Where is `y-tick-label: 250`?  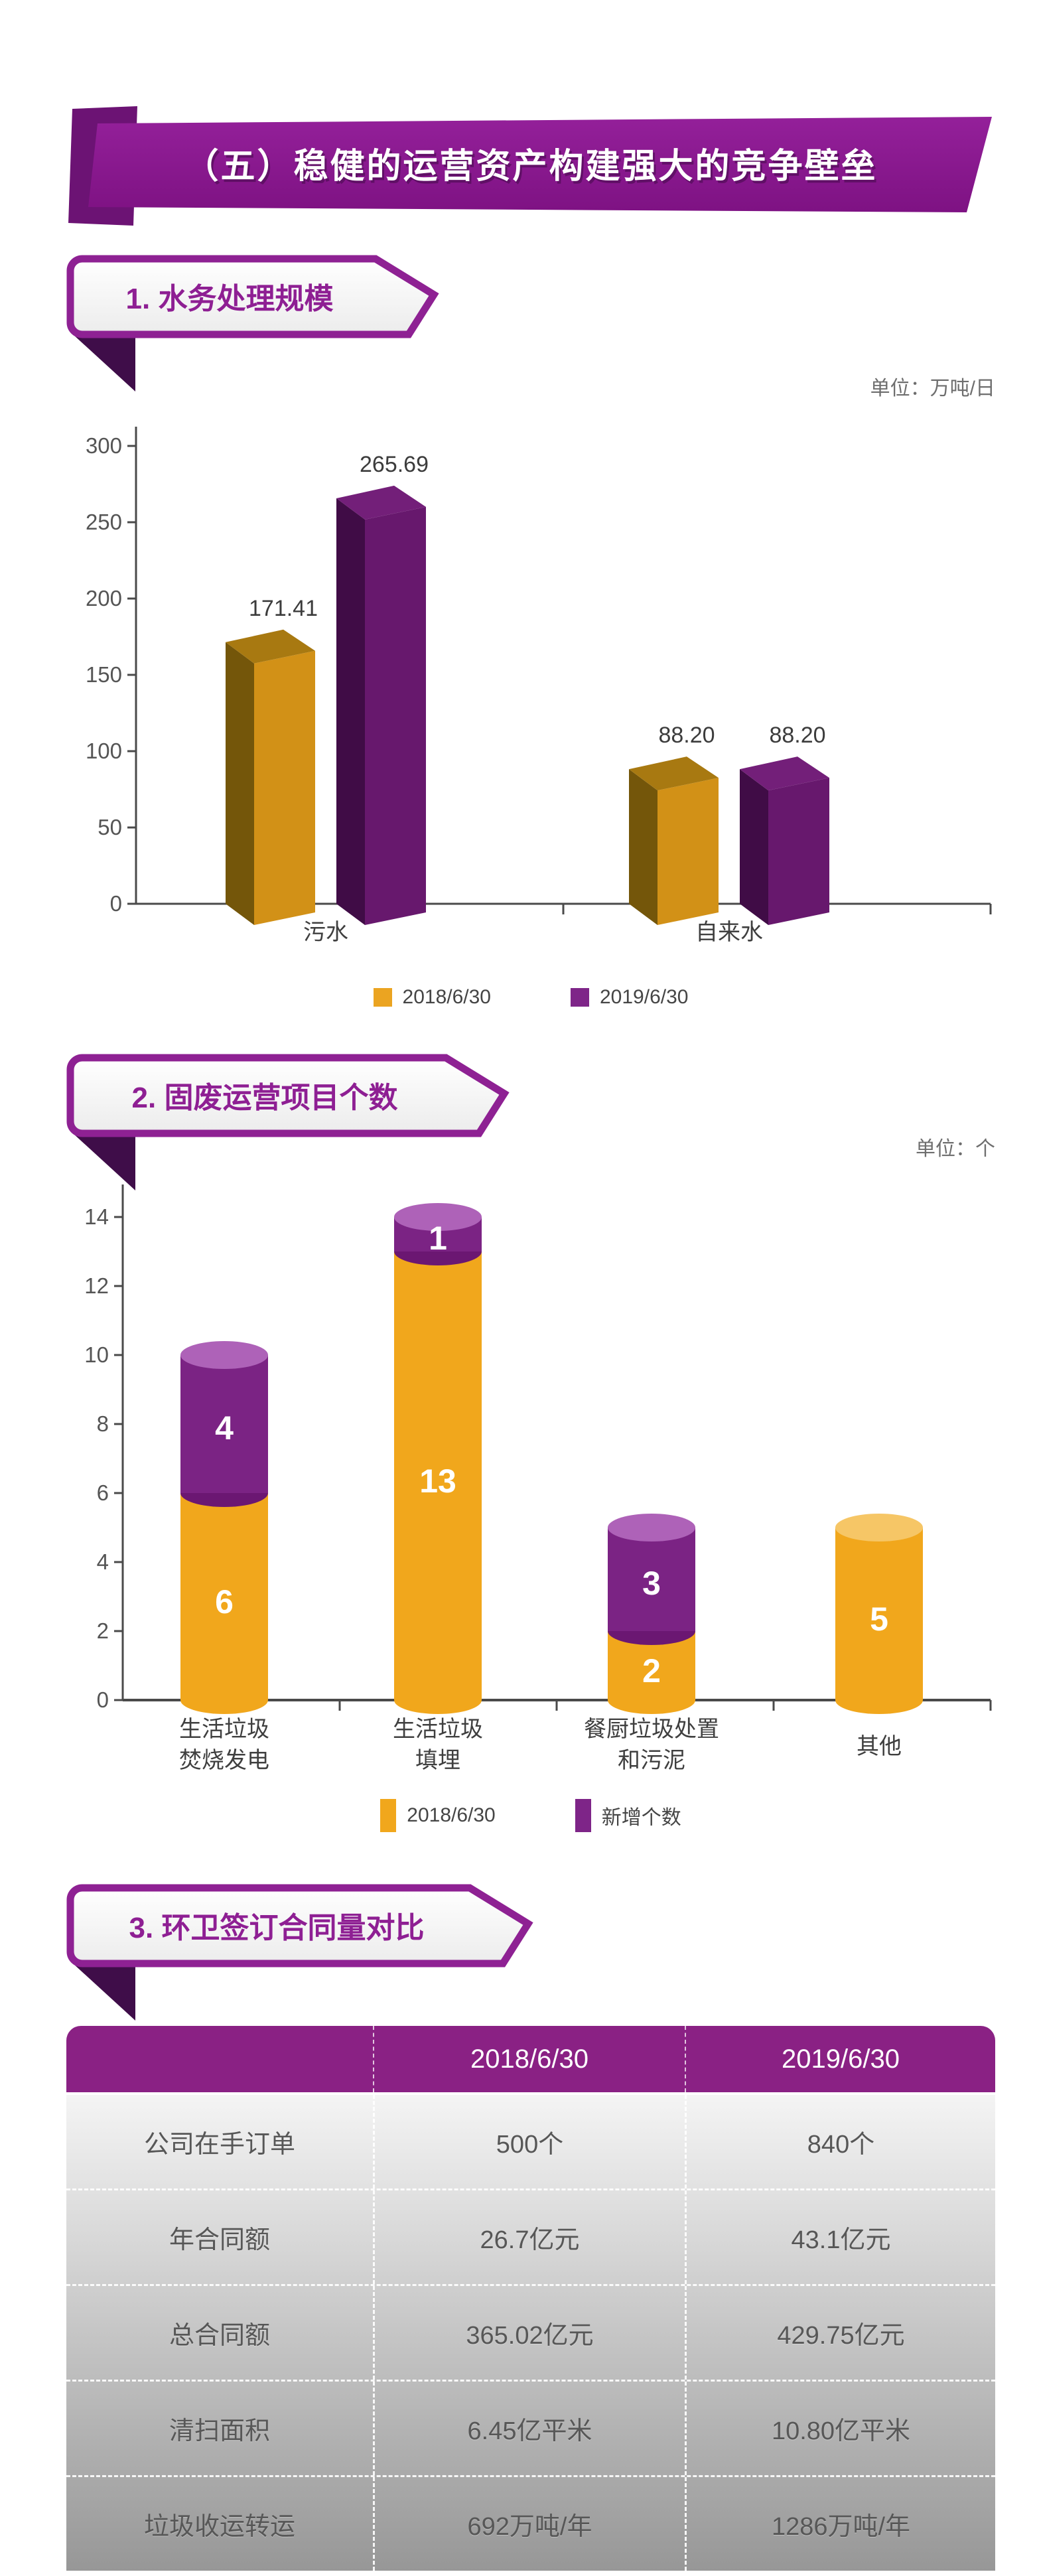 y-tick-label: 250 is located at coordinates (104, 522).